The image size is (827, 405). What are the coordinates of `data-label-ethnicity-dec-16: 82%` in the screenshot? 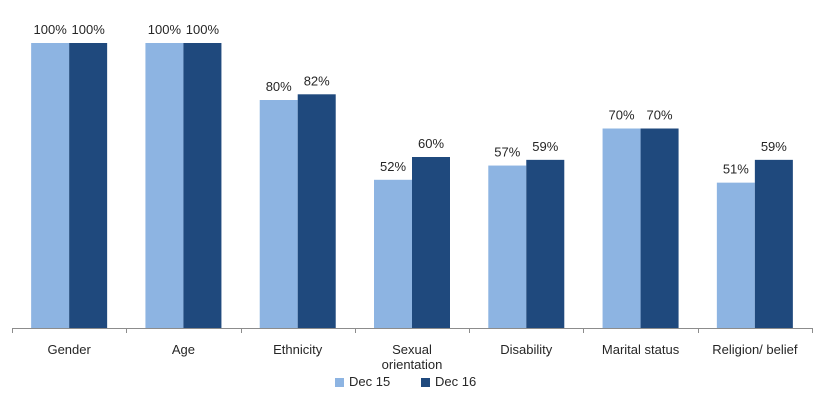 It's located at (317, 80).